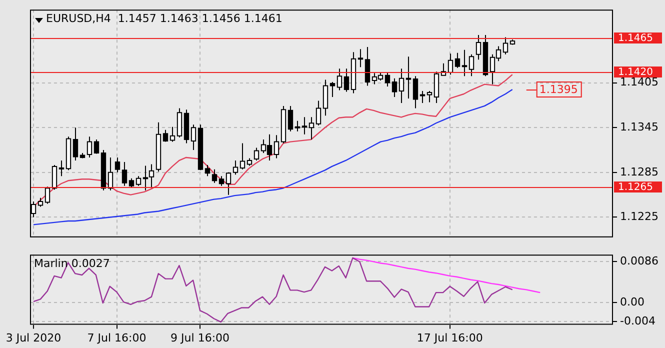 The height and width of the screenshot is (348, 665). Describe the element at coordinates (635, 38) in the screenshot. I see `ref-line-label: 1.1465` at that location.